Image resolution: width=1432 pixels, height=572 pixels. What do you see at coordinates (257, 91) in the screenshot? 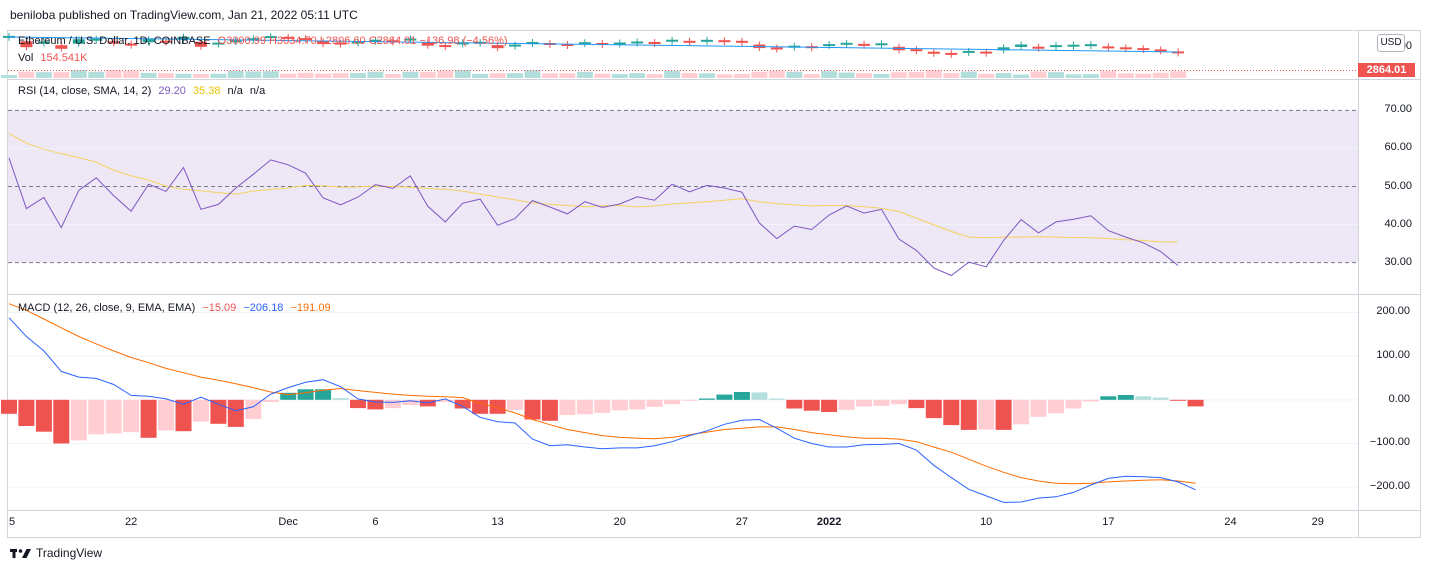
I see `rsi-na-2: n/a` at bounding box center [257, 91].